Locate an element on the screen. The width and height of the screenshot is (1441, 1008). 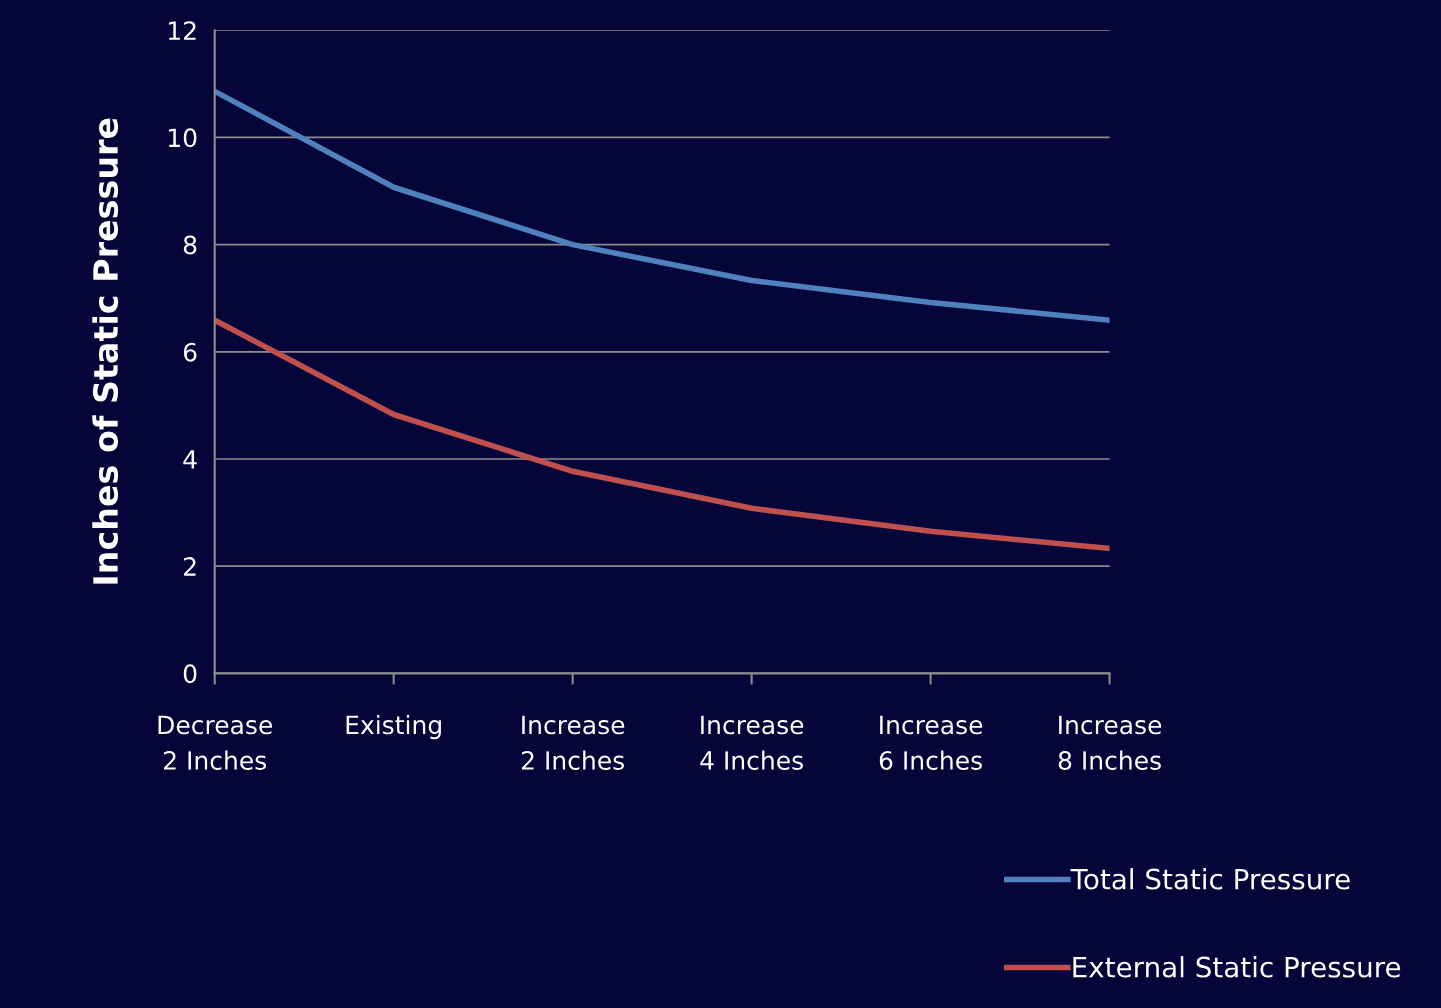
legend-label: External Static Pressure is located at coordinates (1237, 967).